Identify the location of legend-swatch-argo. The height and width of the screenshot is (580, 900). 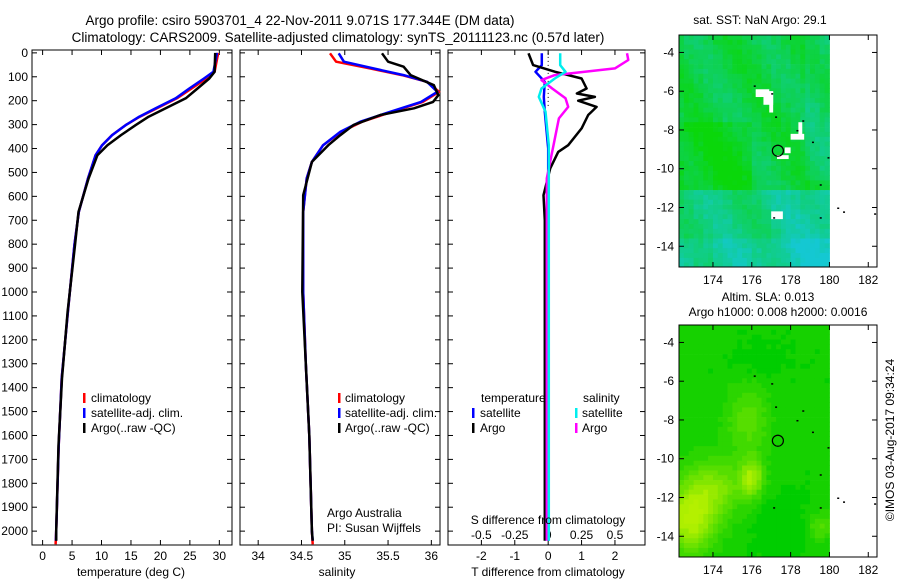
(84, 428).